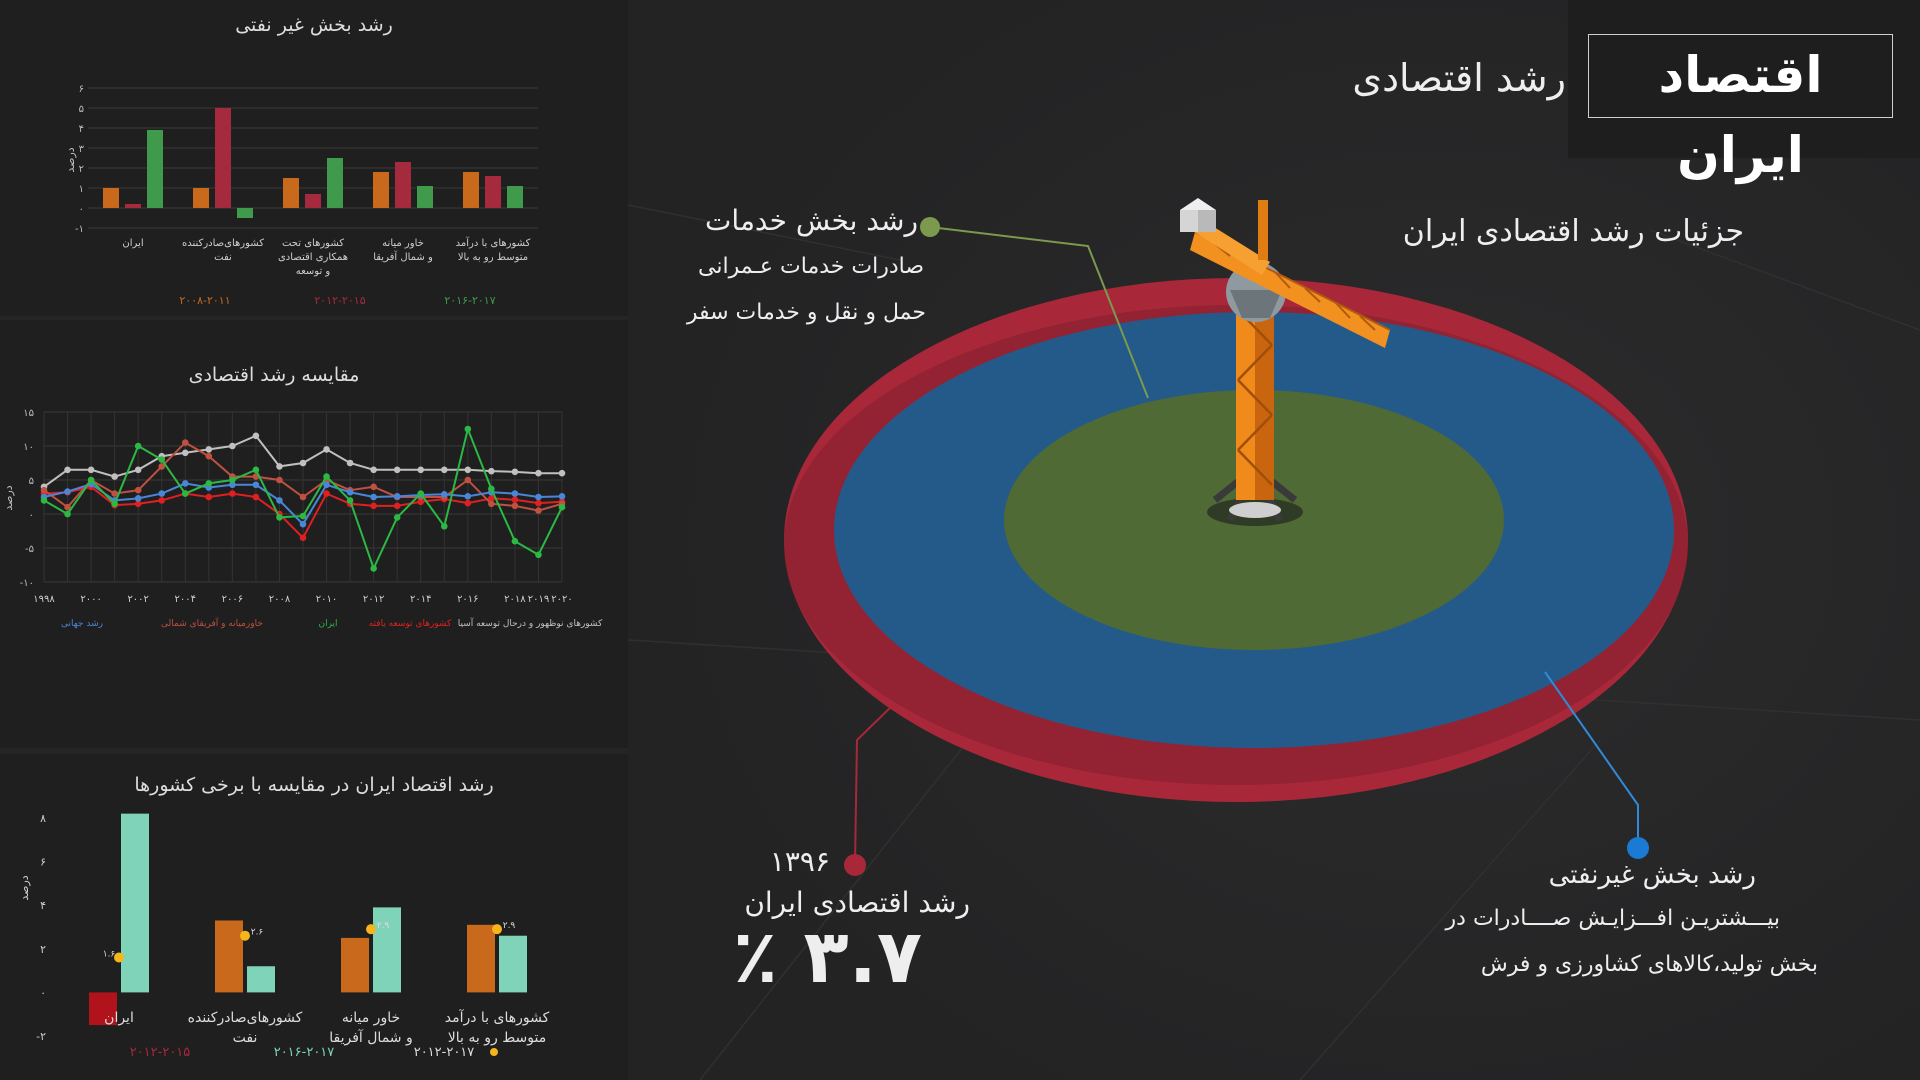 This screenshot has width=1920, height=1080. I want to click on y-tick-label: ۱, so click(81, 189).